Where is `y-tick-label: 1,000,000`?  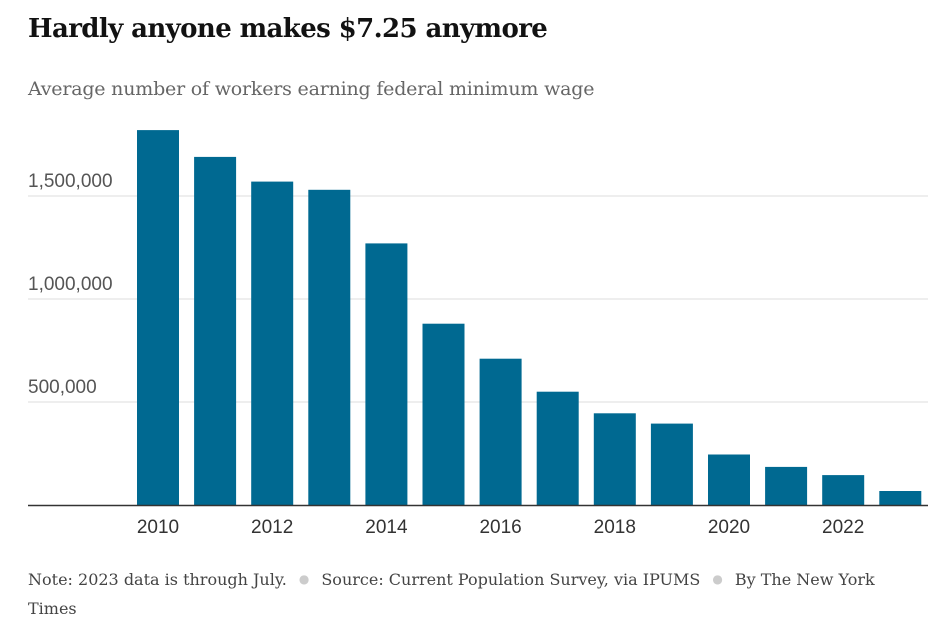 y-tick-label: 1,000,000 is located at coordinates (70, 284).